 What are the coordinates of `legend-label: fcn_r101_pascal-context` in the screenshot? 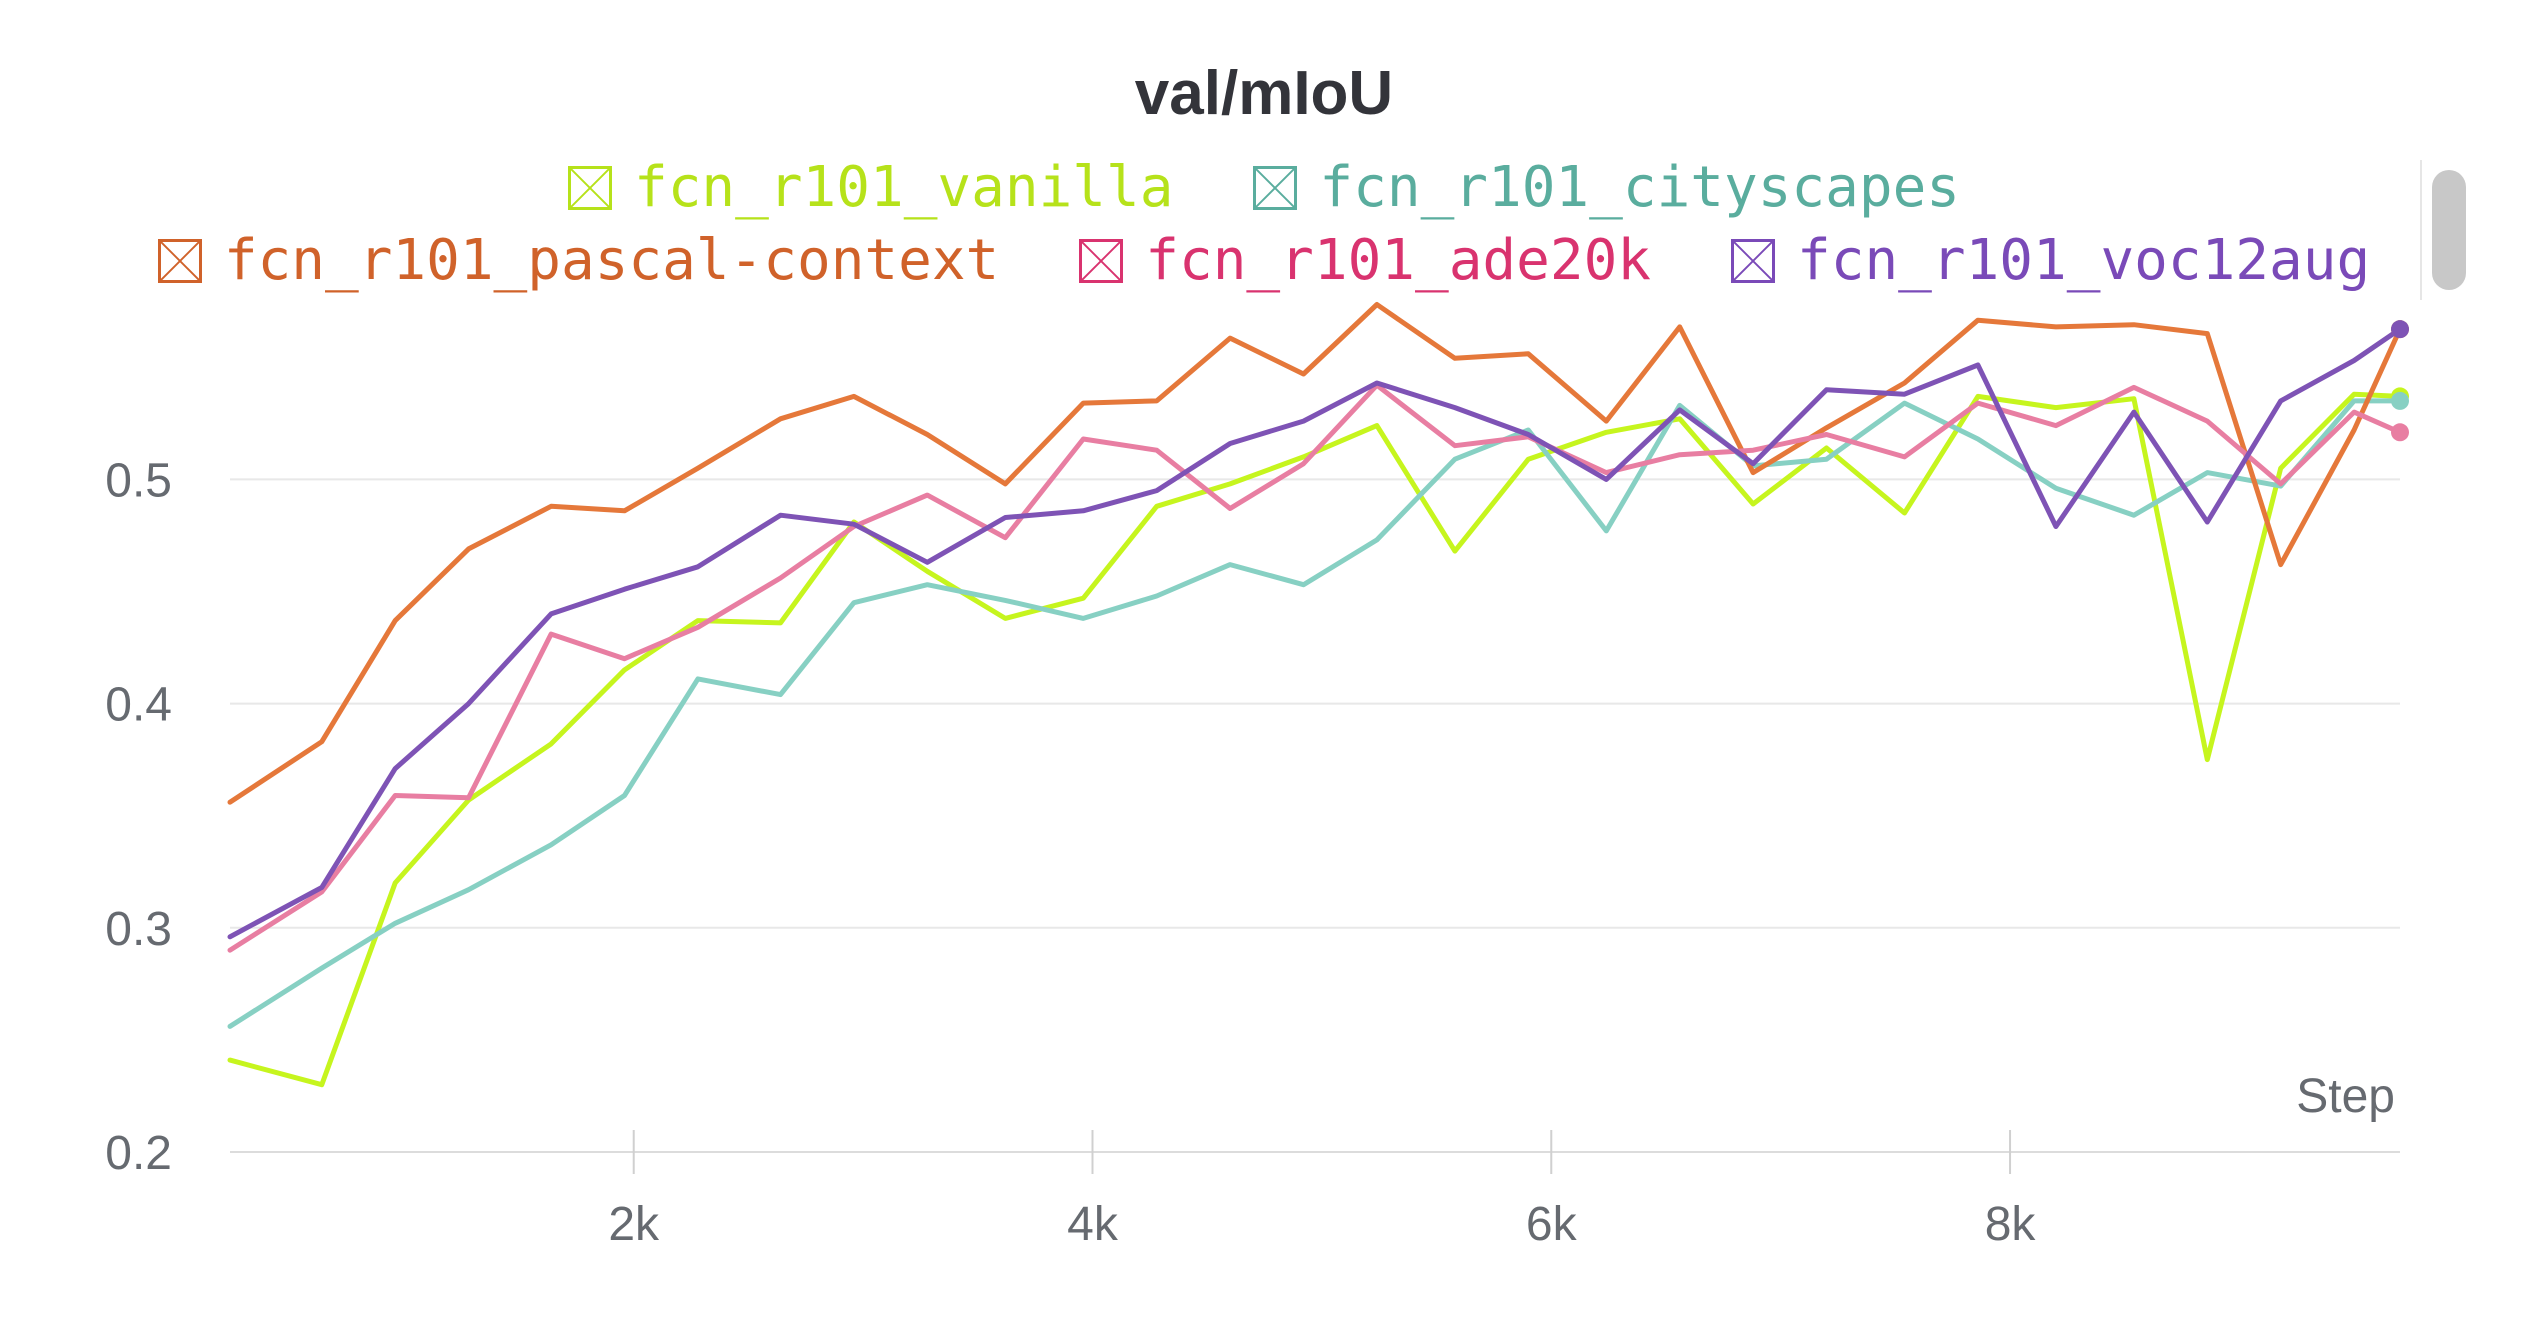 It's located at (611, 260).